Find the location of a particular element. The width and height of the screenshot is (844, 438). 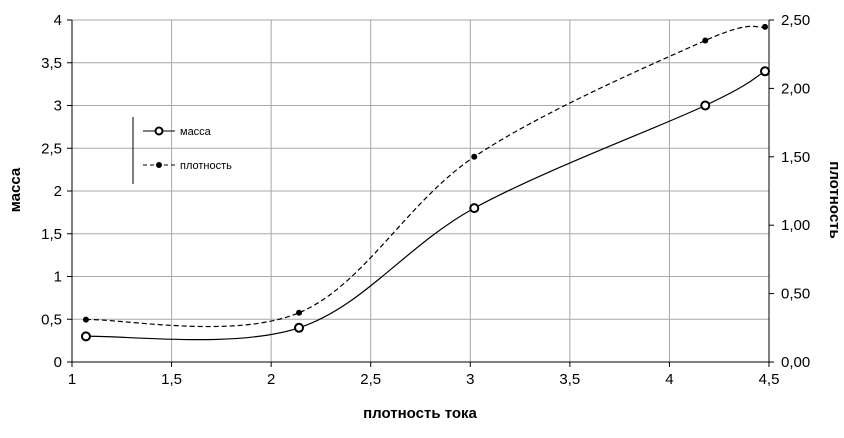

y-tick-label: 1 is located at coordinates (58, 277).